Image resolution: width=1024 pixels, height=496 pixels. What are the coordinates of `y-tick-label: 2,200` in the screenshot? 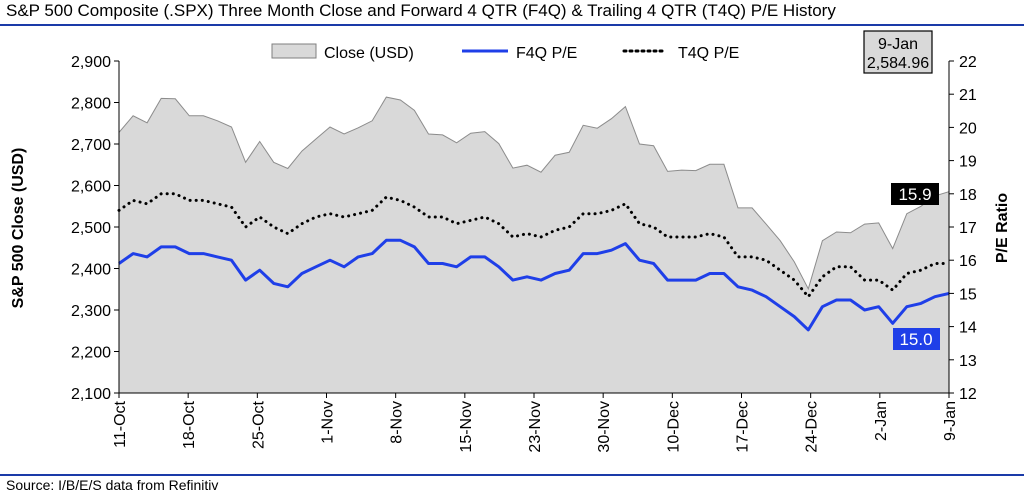 It's located at (91, 353).